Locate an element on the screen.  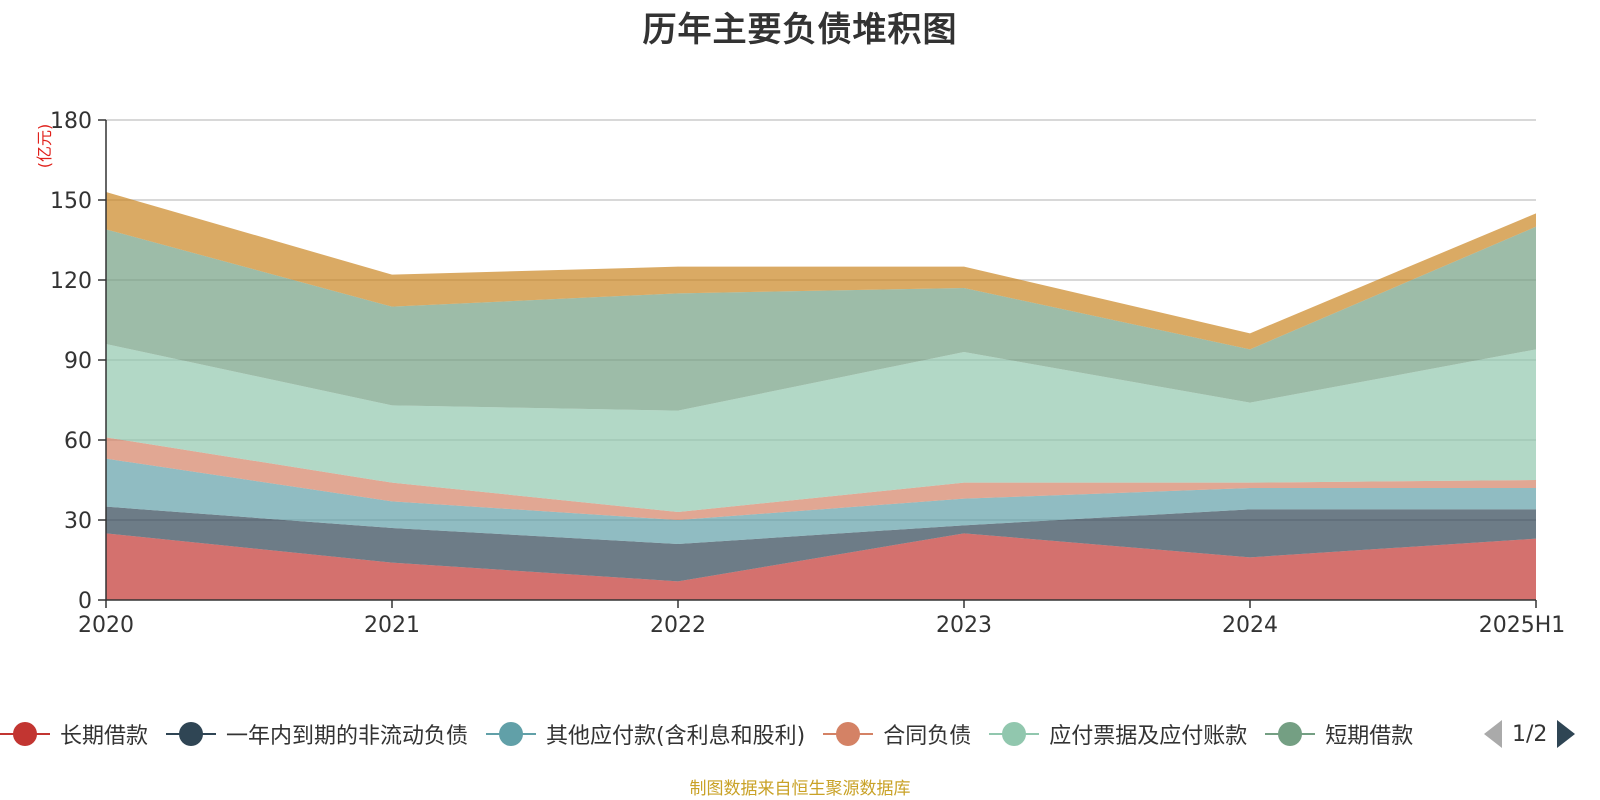
data-source-note: 制图数据来自恒生聚源数据库 is located at coordinates (800, 789).